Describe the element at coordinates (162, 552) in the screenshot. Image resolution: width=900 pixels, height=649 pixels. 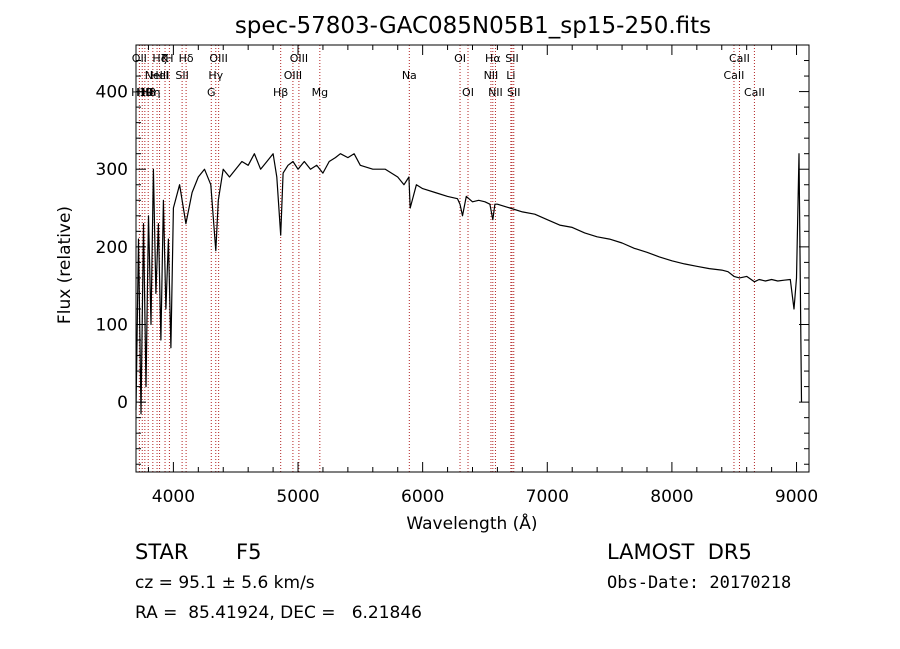
I see `class-label: STAR` at that location.